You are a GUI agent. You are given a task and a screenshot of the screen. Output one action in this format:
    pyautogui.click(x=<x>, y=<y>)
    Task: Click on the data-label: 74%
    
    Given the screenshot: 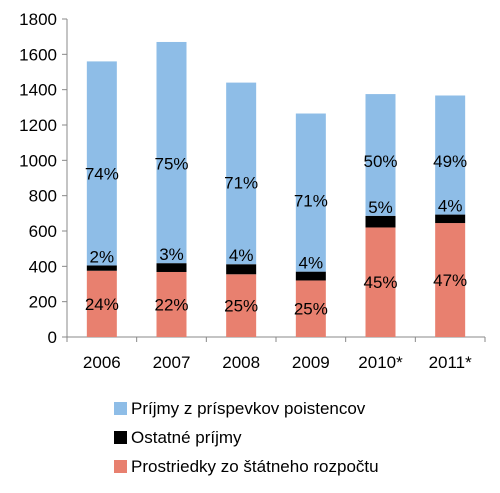 What is the action you would take?
    pyautogui.click(x=102, y=174)
    